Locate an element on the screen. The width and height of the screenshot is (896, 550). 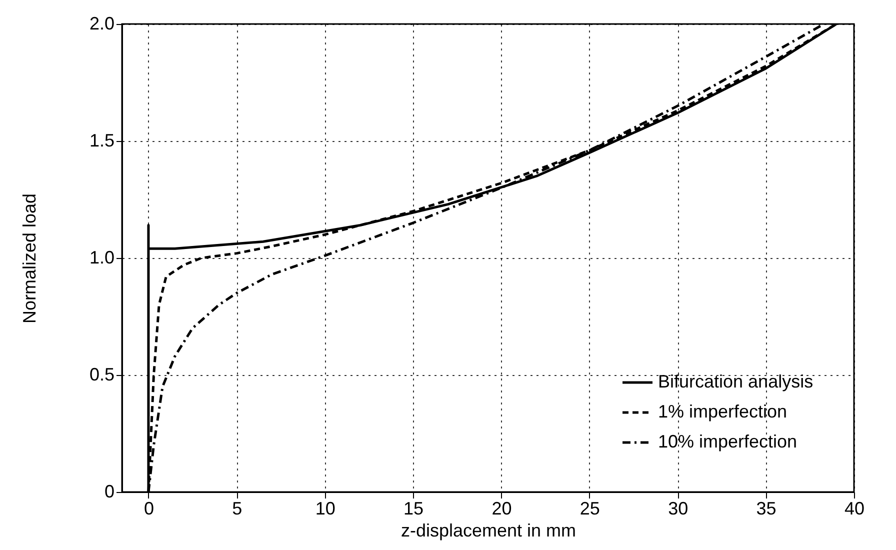
y-tick-label: 1.0 is located at coordinates (101, 258).